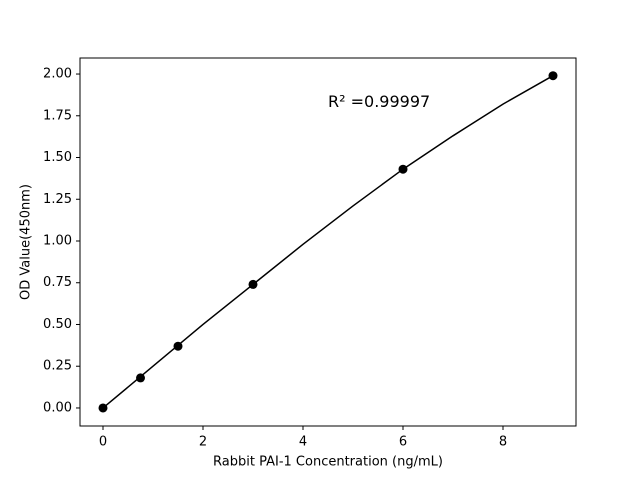 This screenshot has height=480, width=640. Describe the element at coordinates (57, 74) in the screenshot. I see `y-tick-label: 2.00` at that location.